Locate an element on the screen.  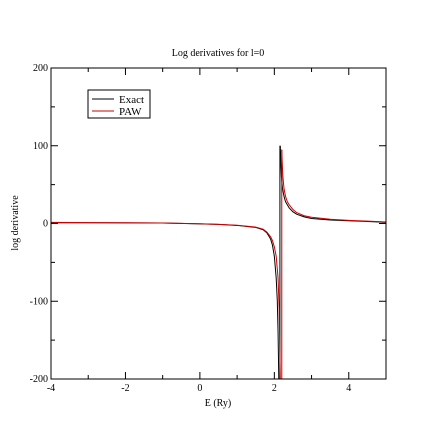
series-exact-line is located at coordinates (332, 184).